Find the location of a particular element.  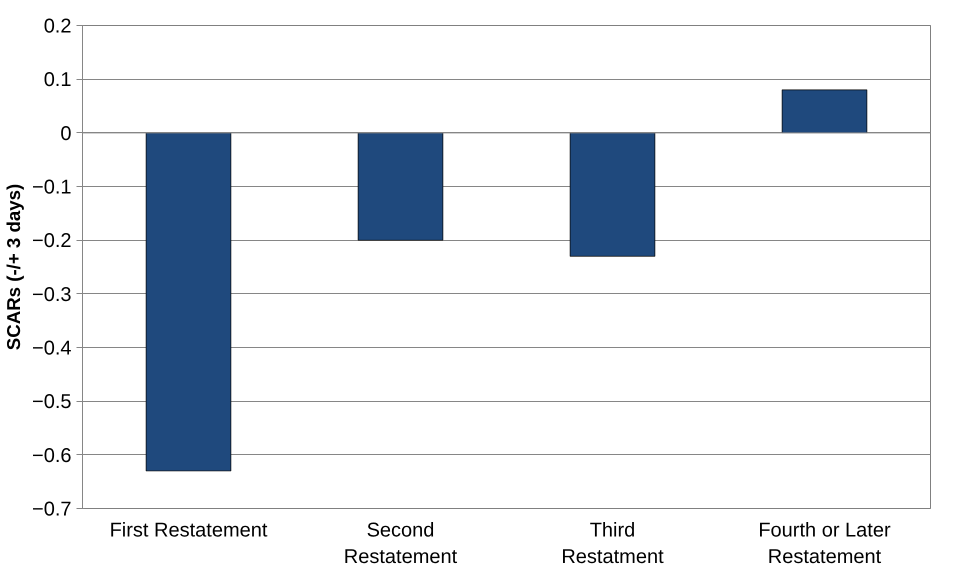

y-tick-label: −0.4 is located at coordinates (52, 349).